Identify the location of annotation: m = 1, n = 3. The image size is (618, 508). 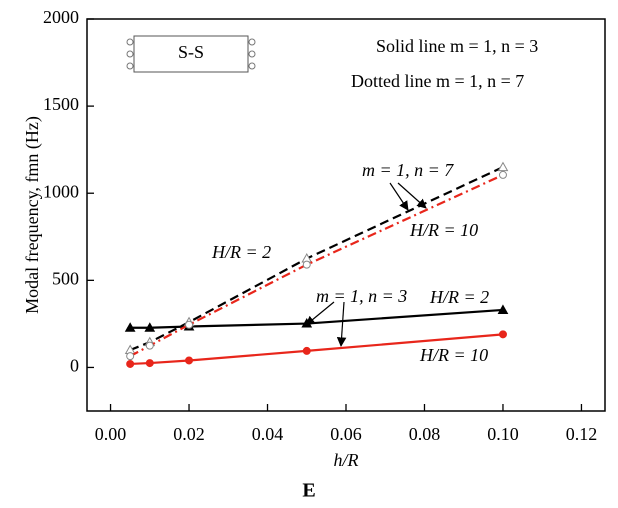
(361, 296).